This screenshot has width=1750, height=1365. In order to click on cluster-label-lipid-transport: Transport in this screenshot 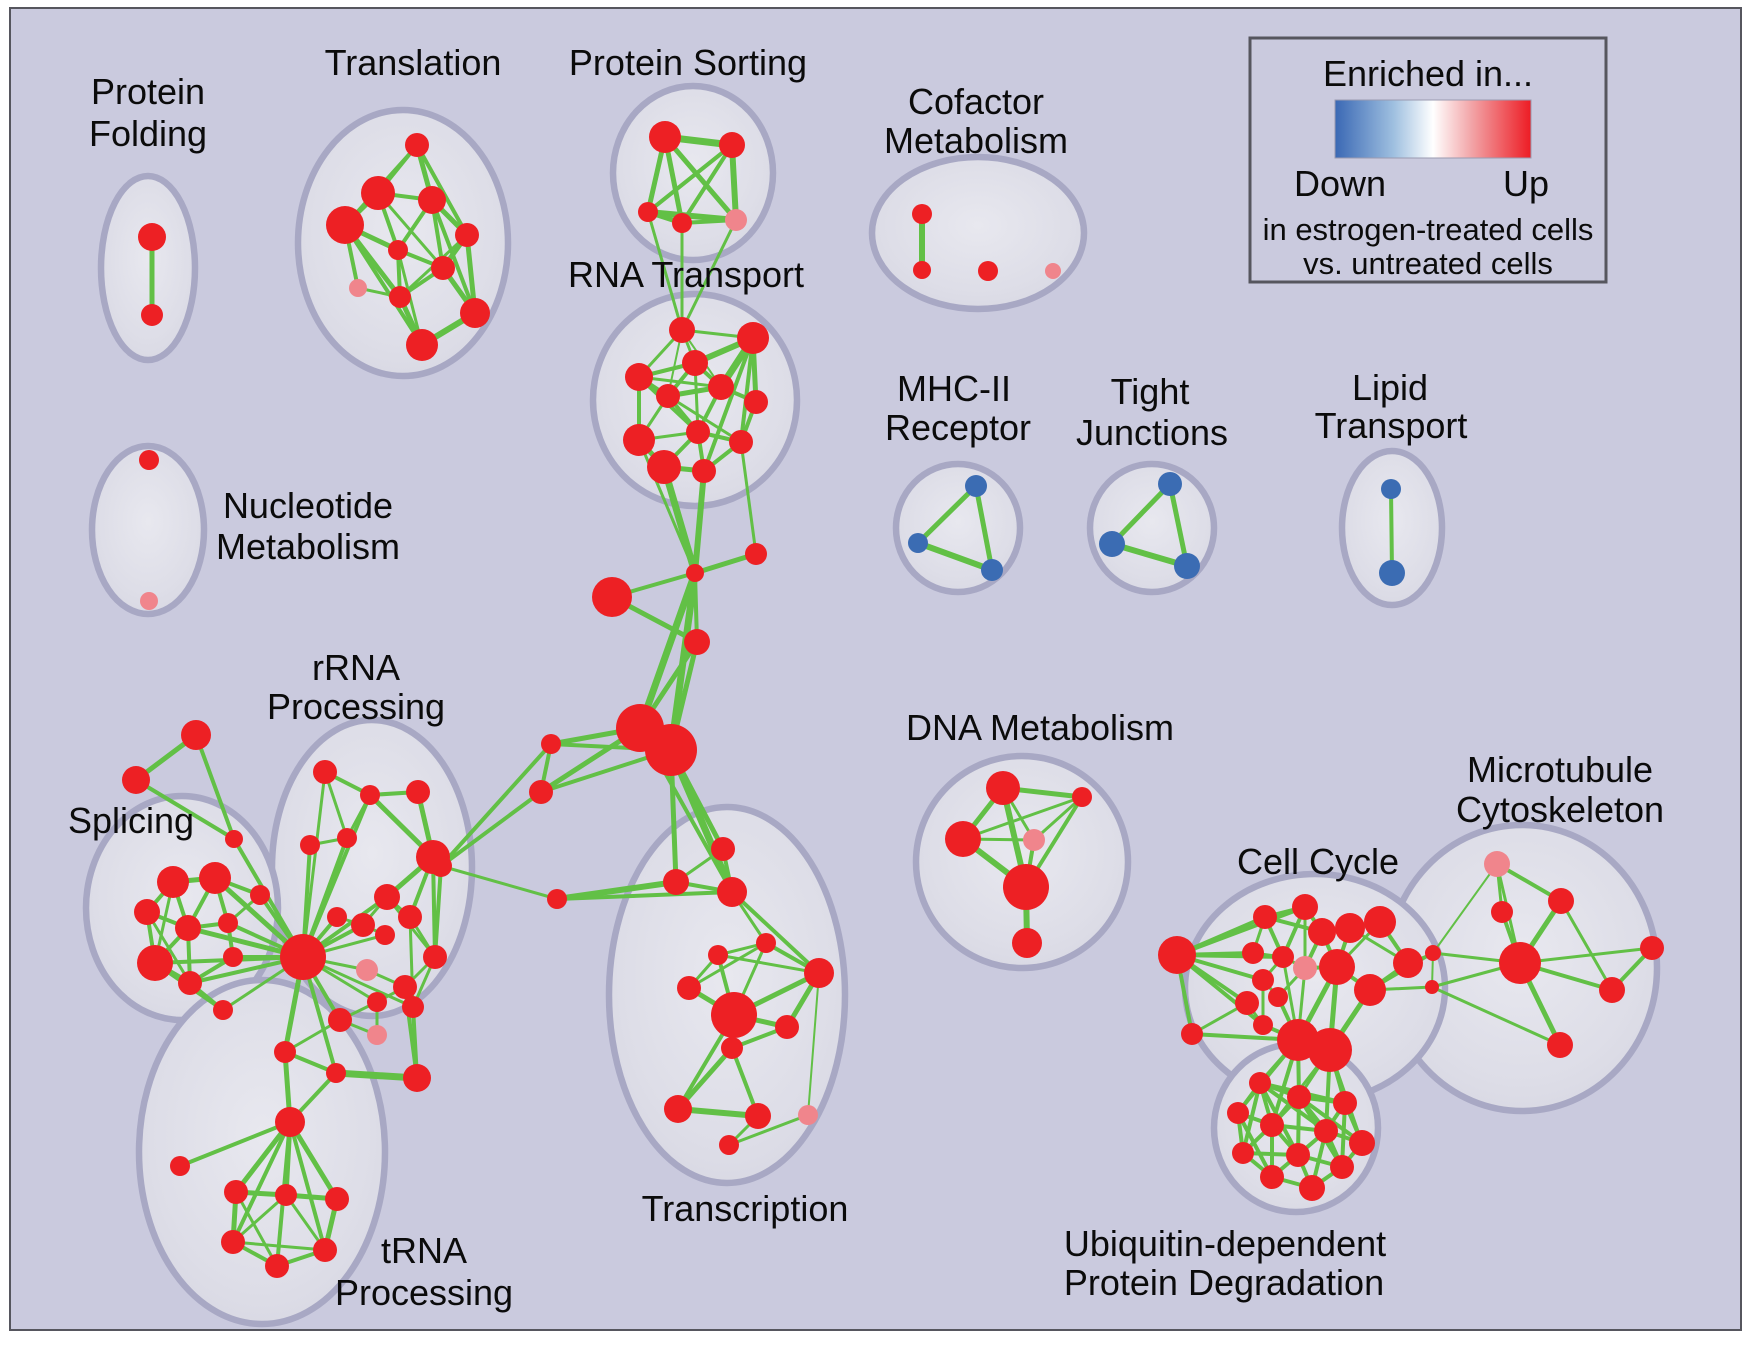, I will do `click(1391, 425)`.